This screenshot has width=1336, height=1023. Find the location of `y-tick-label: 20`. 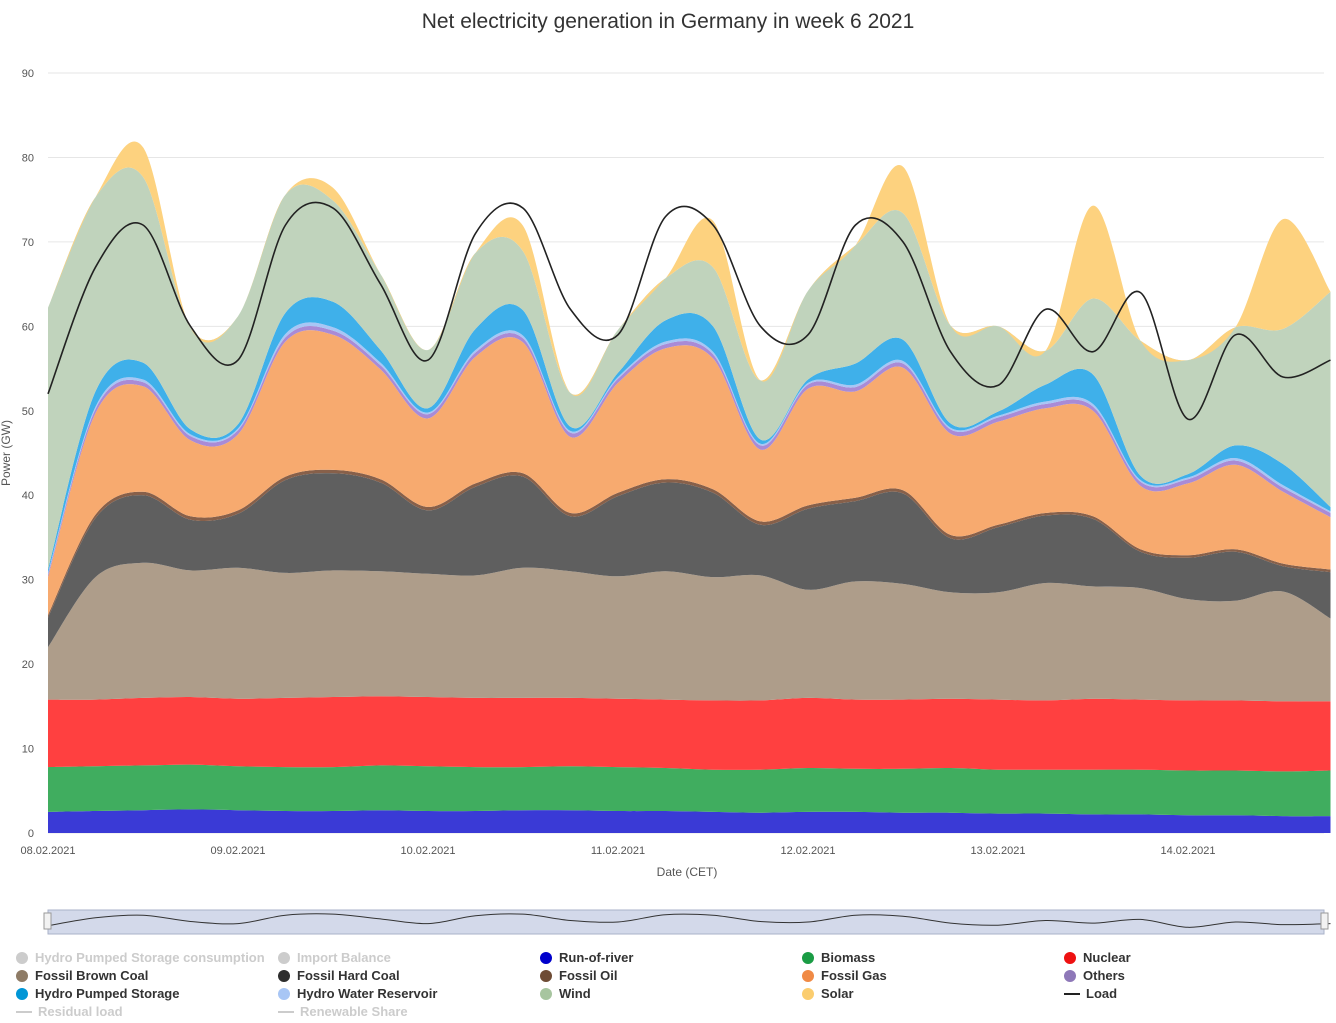

y-tick-label: 20 is located at coordinates (28, 665).